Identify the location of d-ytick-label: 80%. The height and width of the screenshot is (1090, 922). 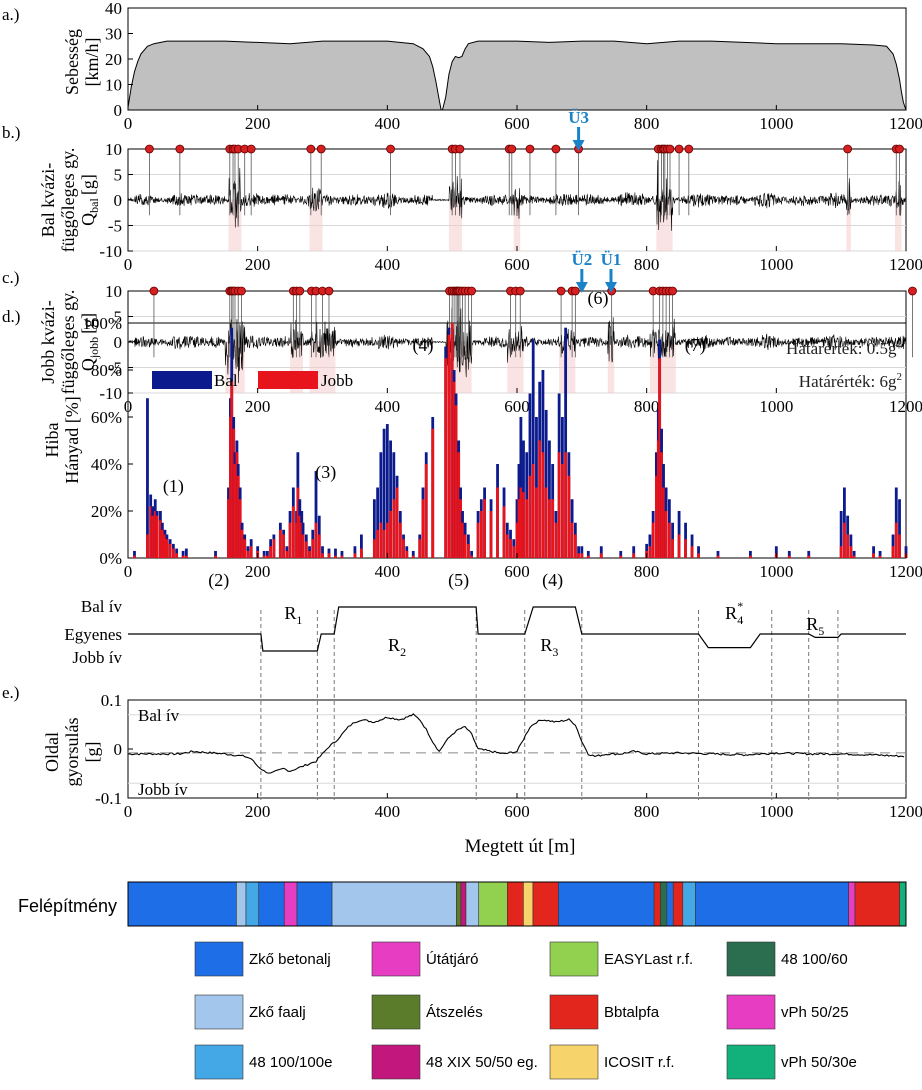
(106, 370).